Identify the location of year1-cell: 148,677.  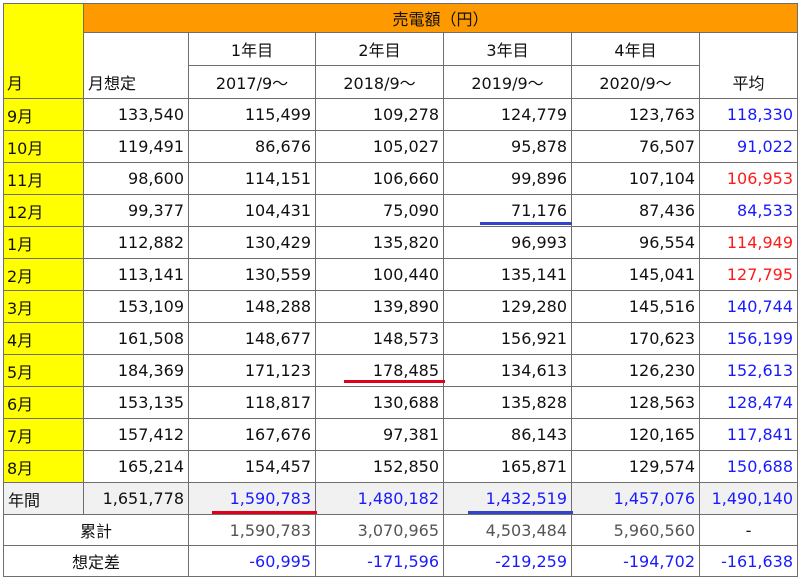
(252, 338).